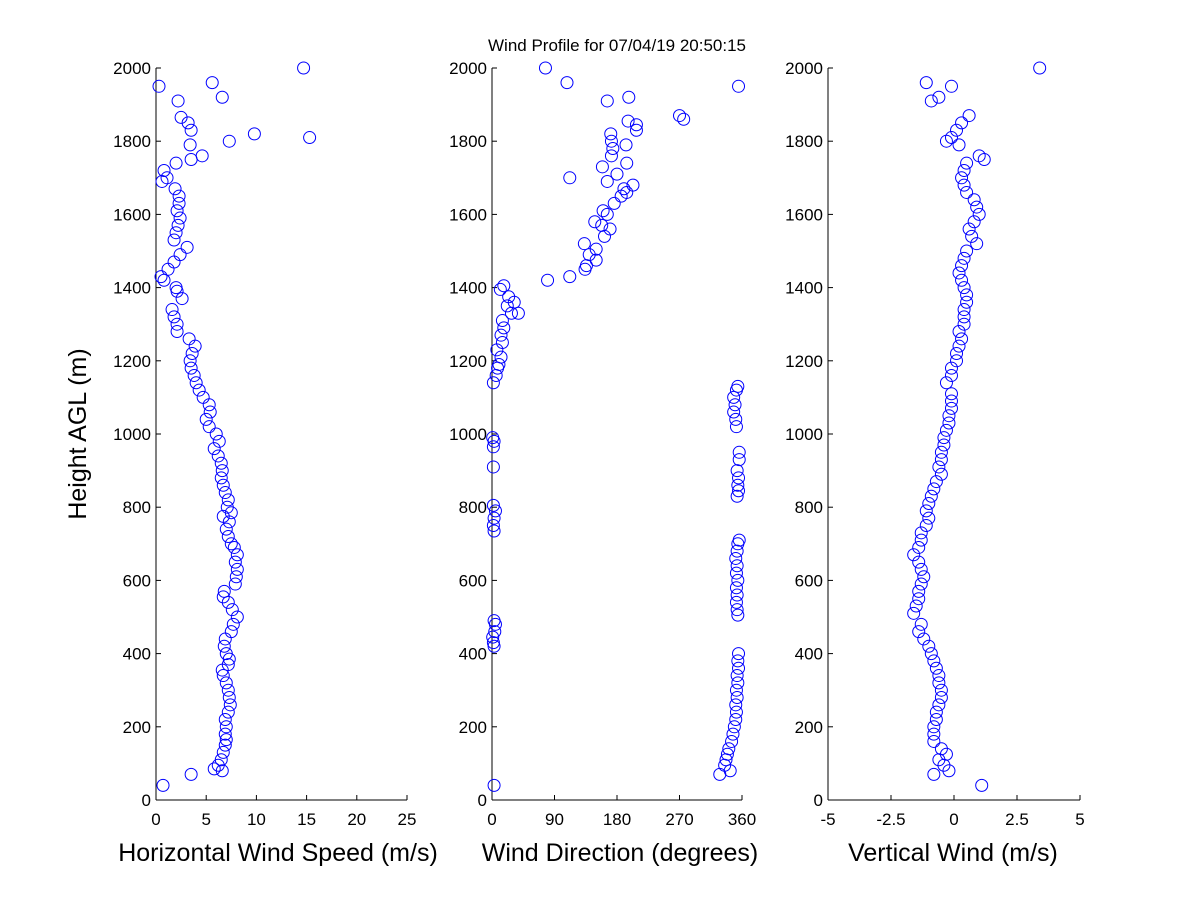 The image size is (1200, 900). What do you see at coordinates (620, 853) in the screenshot?
I see `direction-x-axis-label: Wind Direction (degrees)` at bounding box center [620, 853].